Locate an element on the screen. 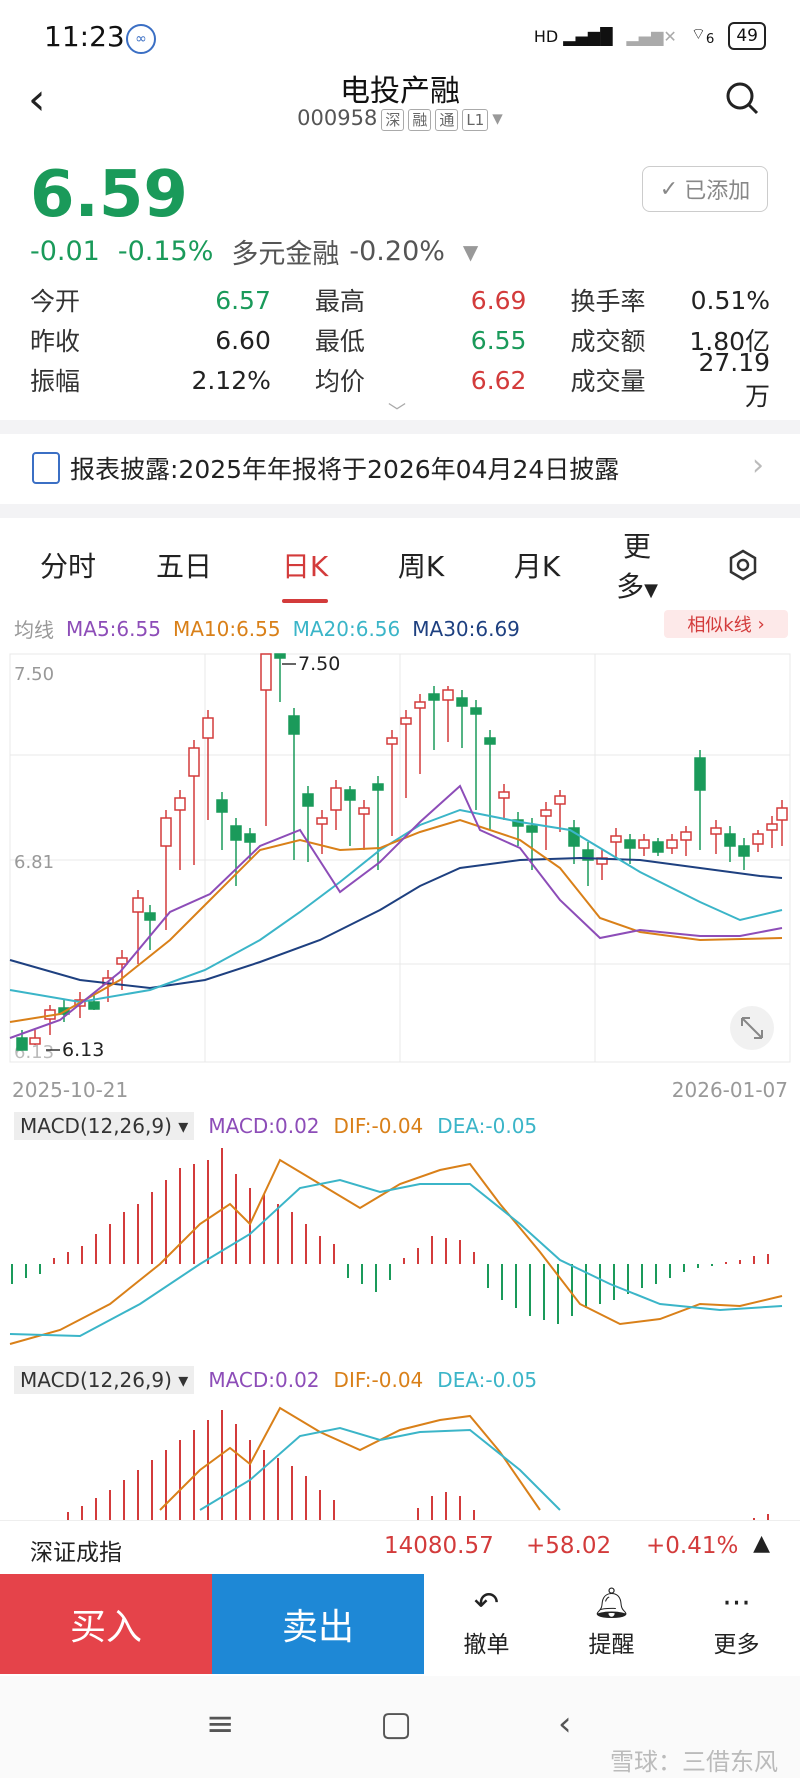 The height and width of the screenshot is (1778, 800). price-change: -0.01 is located at coordinates (65, 251).